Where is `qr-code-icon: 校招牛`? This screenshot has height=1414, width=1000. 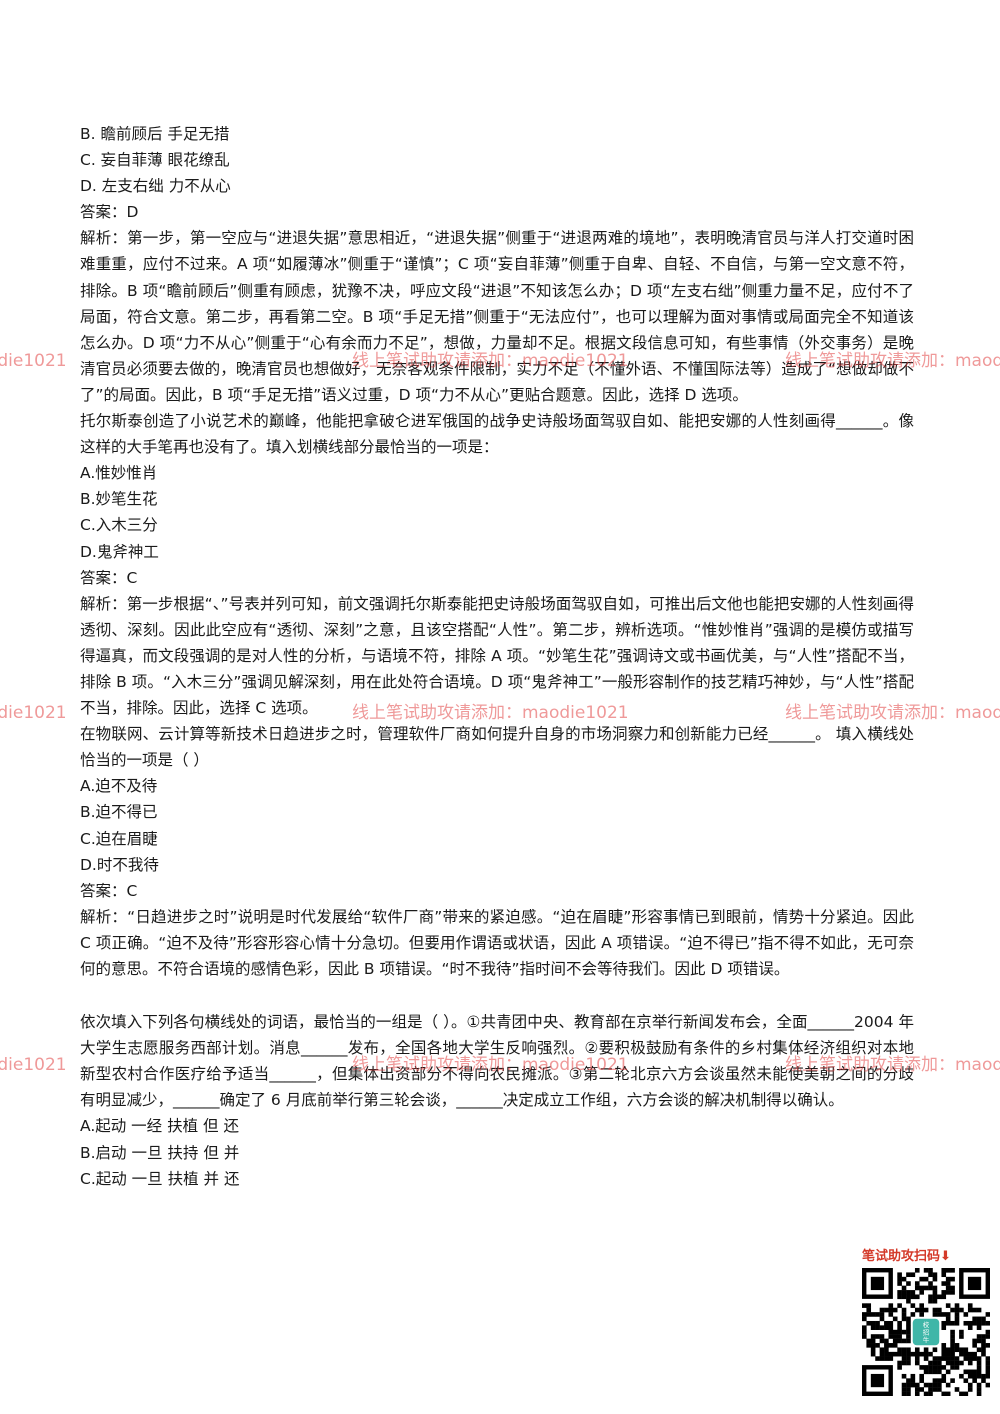 qr-code-icon: 校招牛 is located at coordinates (926, 1332).